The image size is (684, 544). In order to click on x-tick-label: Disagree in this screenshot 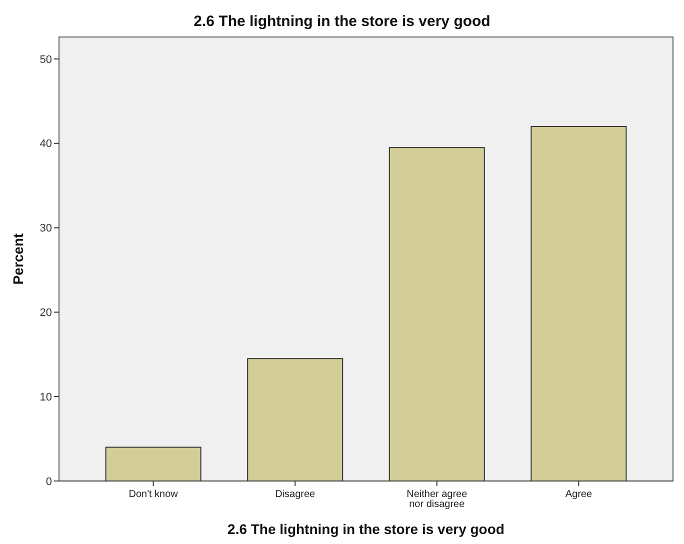, I will do `click(295, 494)`.